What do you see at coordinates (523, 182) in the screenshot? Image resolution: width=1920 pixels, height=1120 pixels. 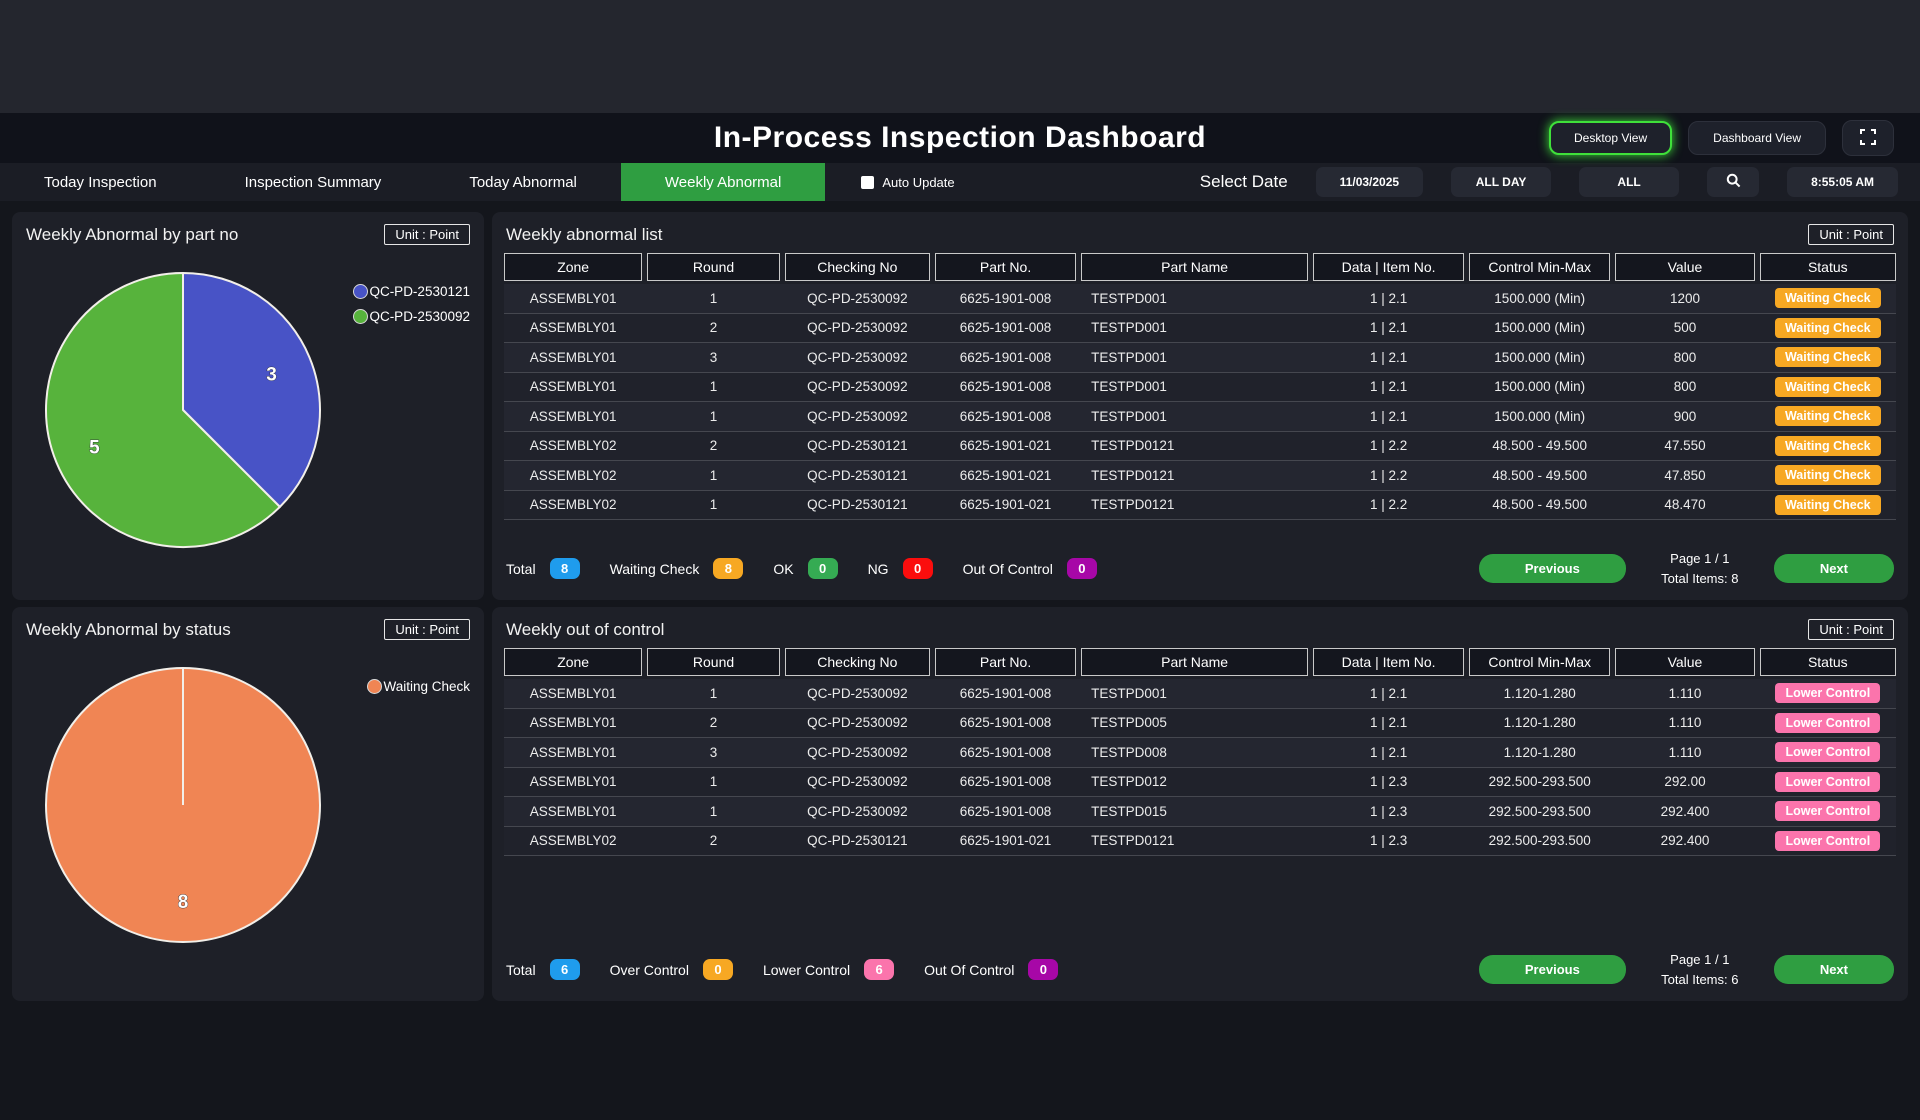 I see `tab-today-abnormal: Today Abnormal` at bounding box center [523, 182].